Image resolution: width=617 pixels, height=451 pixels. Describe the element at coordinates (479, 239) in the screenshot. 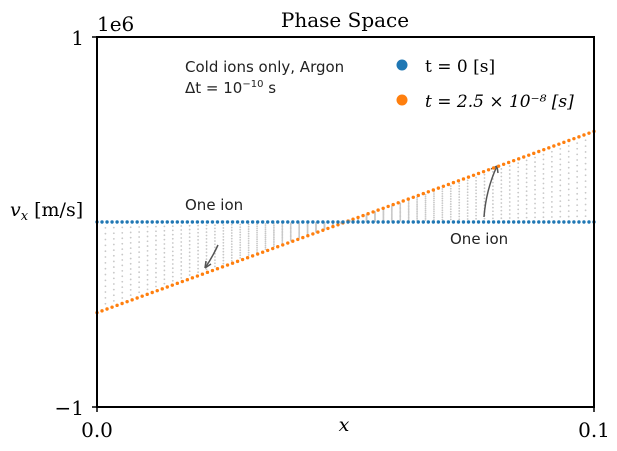

I see `annotation-one-ion-right: One ion` at that location.